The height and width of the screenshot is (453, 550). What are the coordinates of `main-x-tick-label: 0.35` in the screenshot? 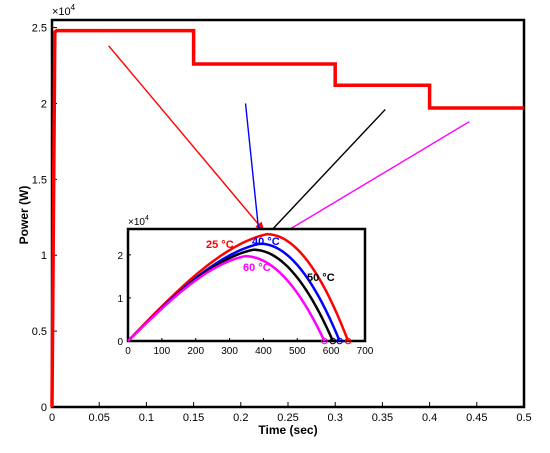 It's located at (382, 418).